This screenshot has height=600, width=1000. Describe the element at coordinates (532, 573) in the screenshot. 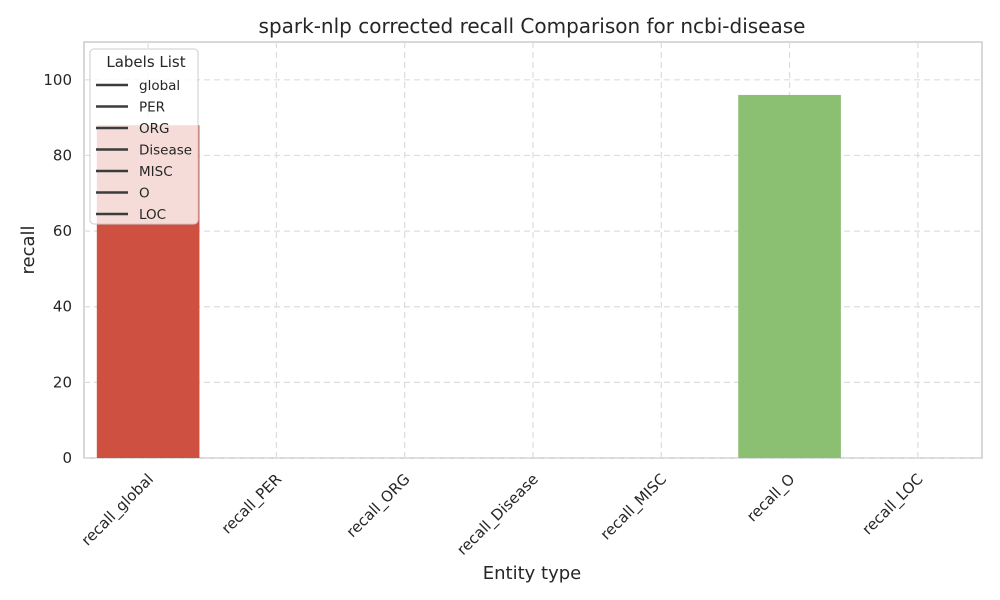

I see `x-axis-label: Entity type` at that location.